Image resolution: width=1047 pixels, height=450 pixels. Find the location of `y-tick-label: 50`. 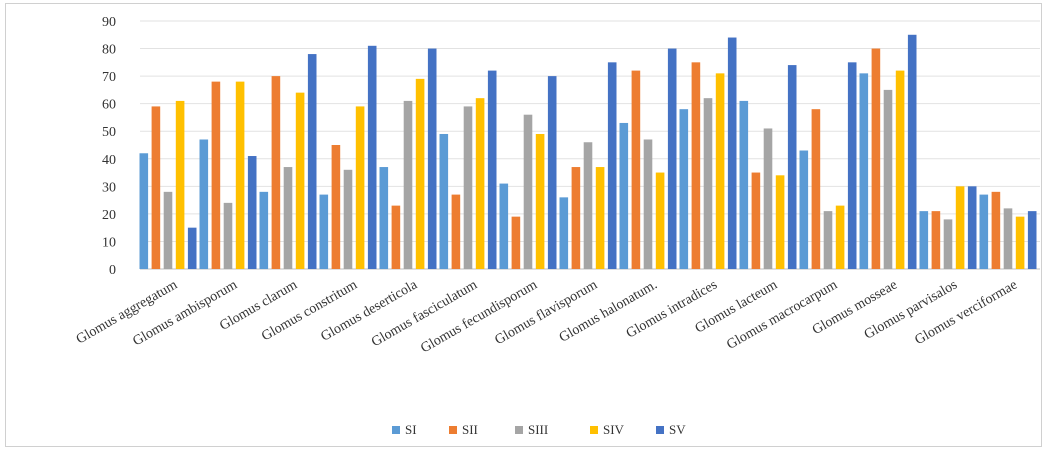

y-tick-label: 50 is located at coordinates (109, 132).